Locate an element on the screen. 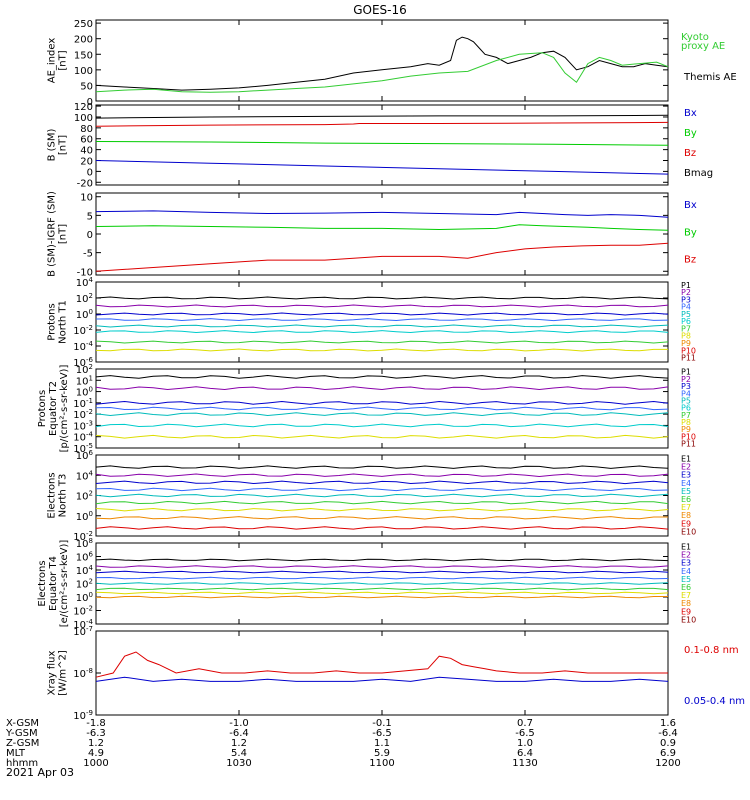 This screenshot has width=750, height=800. legend-item: Bmag is located at coordinates (698, 173).